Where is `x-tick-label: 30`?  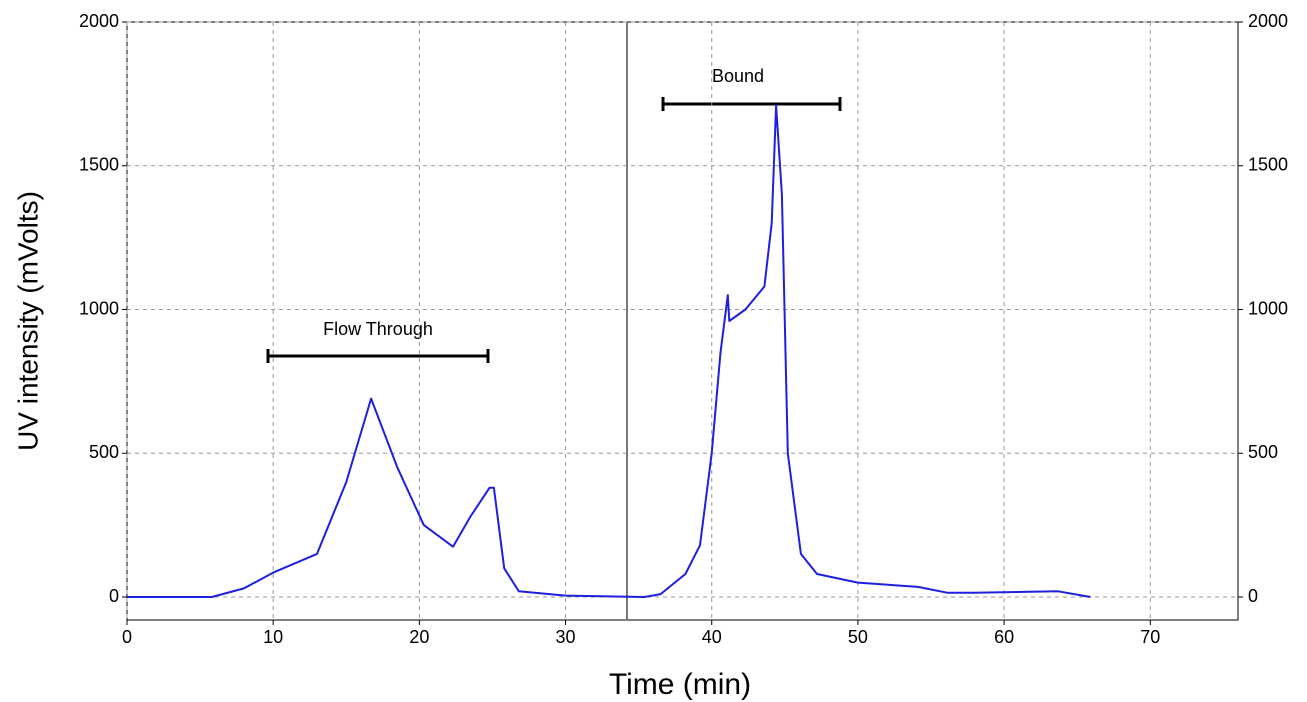 x-tick-label: 30 is located at coordinates (566, 637).